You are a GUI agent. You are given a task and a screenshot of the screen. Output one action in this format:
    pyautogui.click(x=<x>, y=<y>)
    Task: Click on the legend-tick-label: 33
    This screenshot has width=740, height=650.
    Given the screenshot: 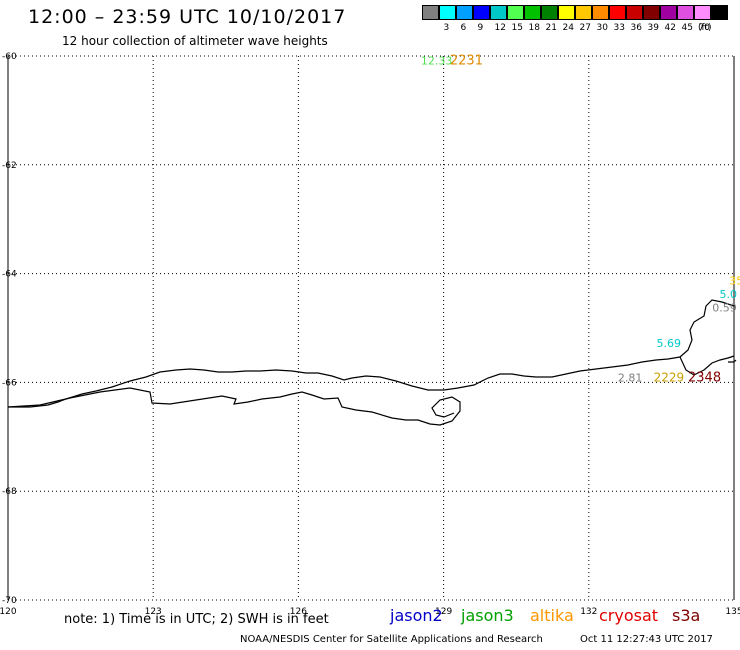 What is the action you would take?
    pyautogui.click(x=619, y=28)
    